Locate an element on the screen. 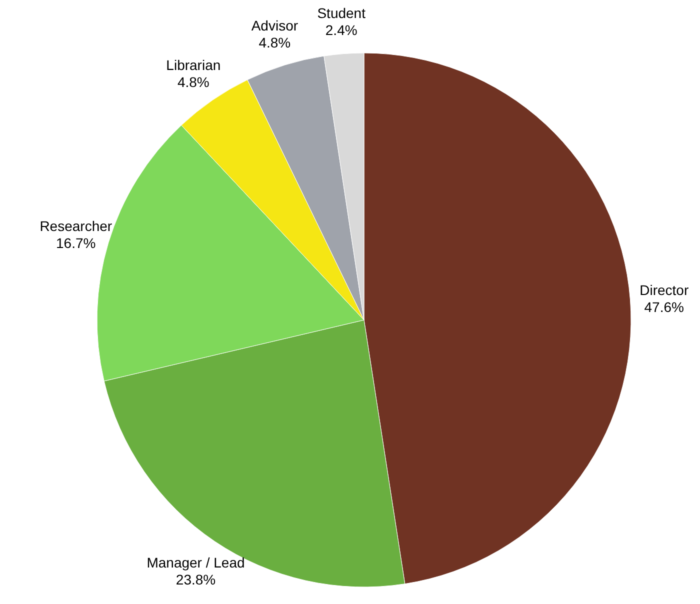 The image size is (700, 604). slice-label: Student is located at coordinates (341, 12).